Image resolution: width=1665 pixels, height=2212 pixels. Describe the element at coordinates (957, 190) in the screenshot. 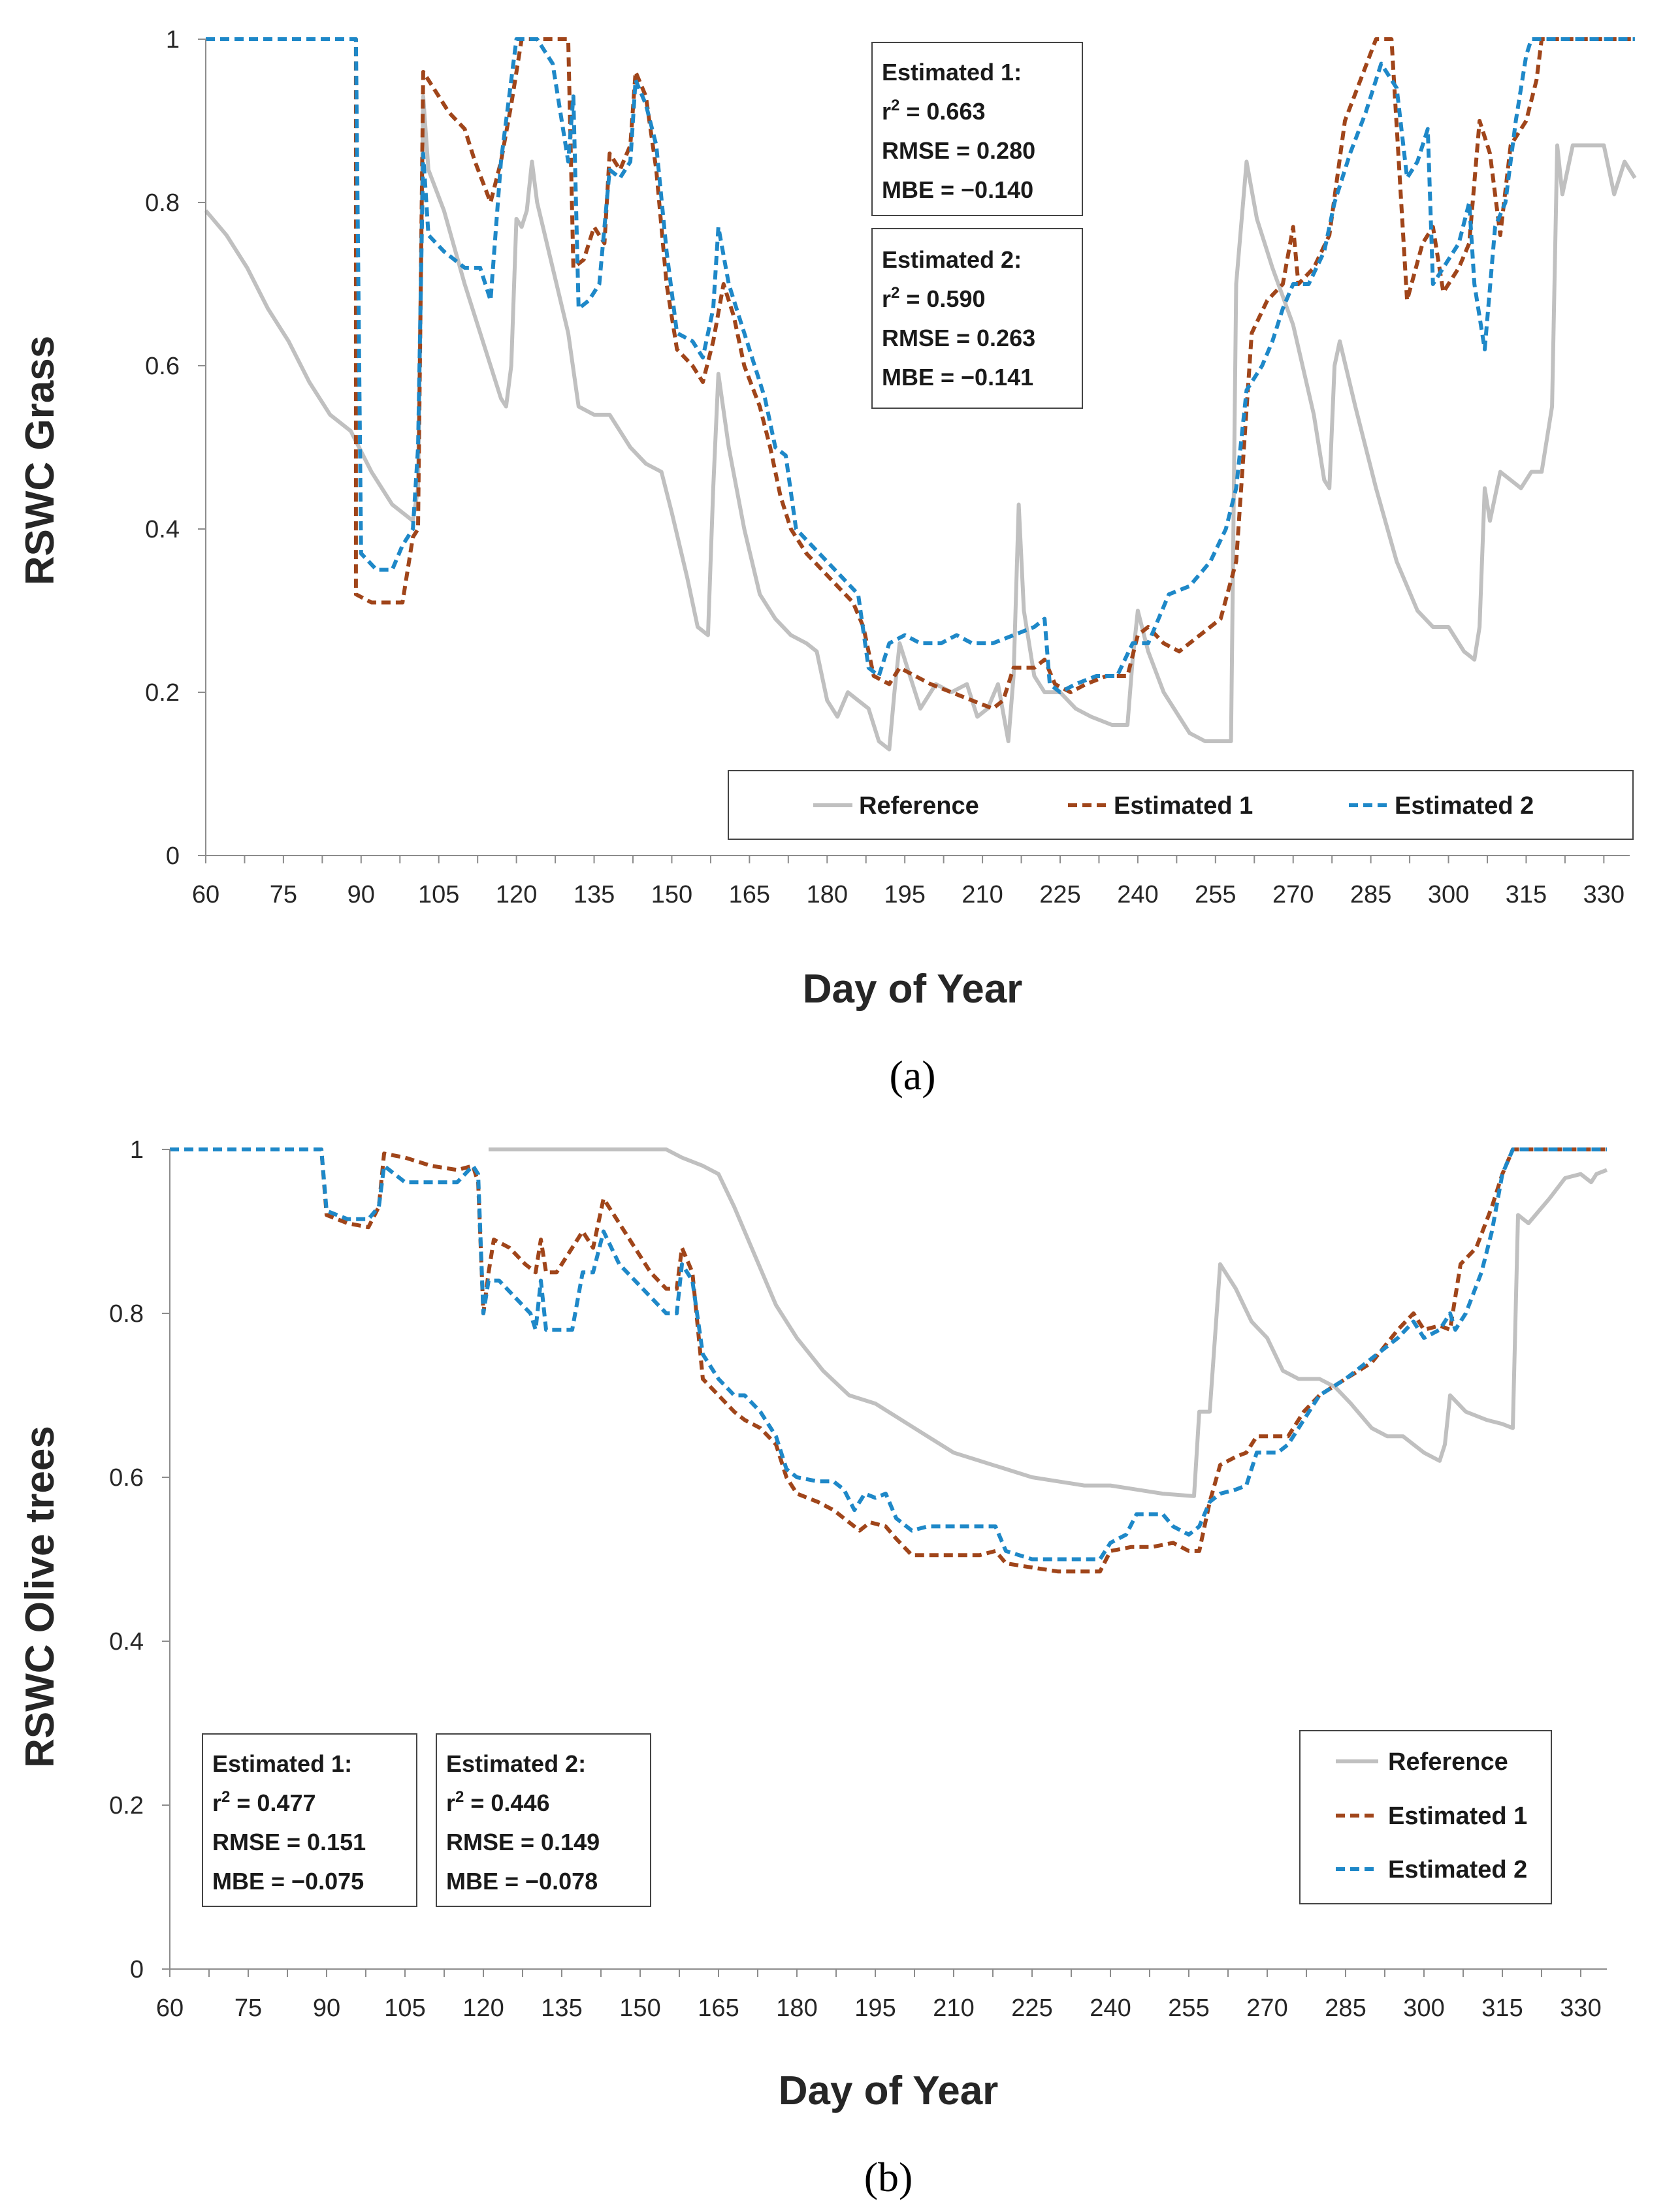

I see `stats-mbe: MBE = −0.140` at that location.